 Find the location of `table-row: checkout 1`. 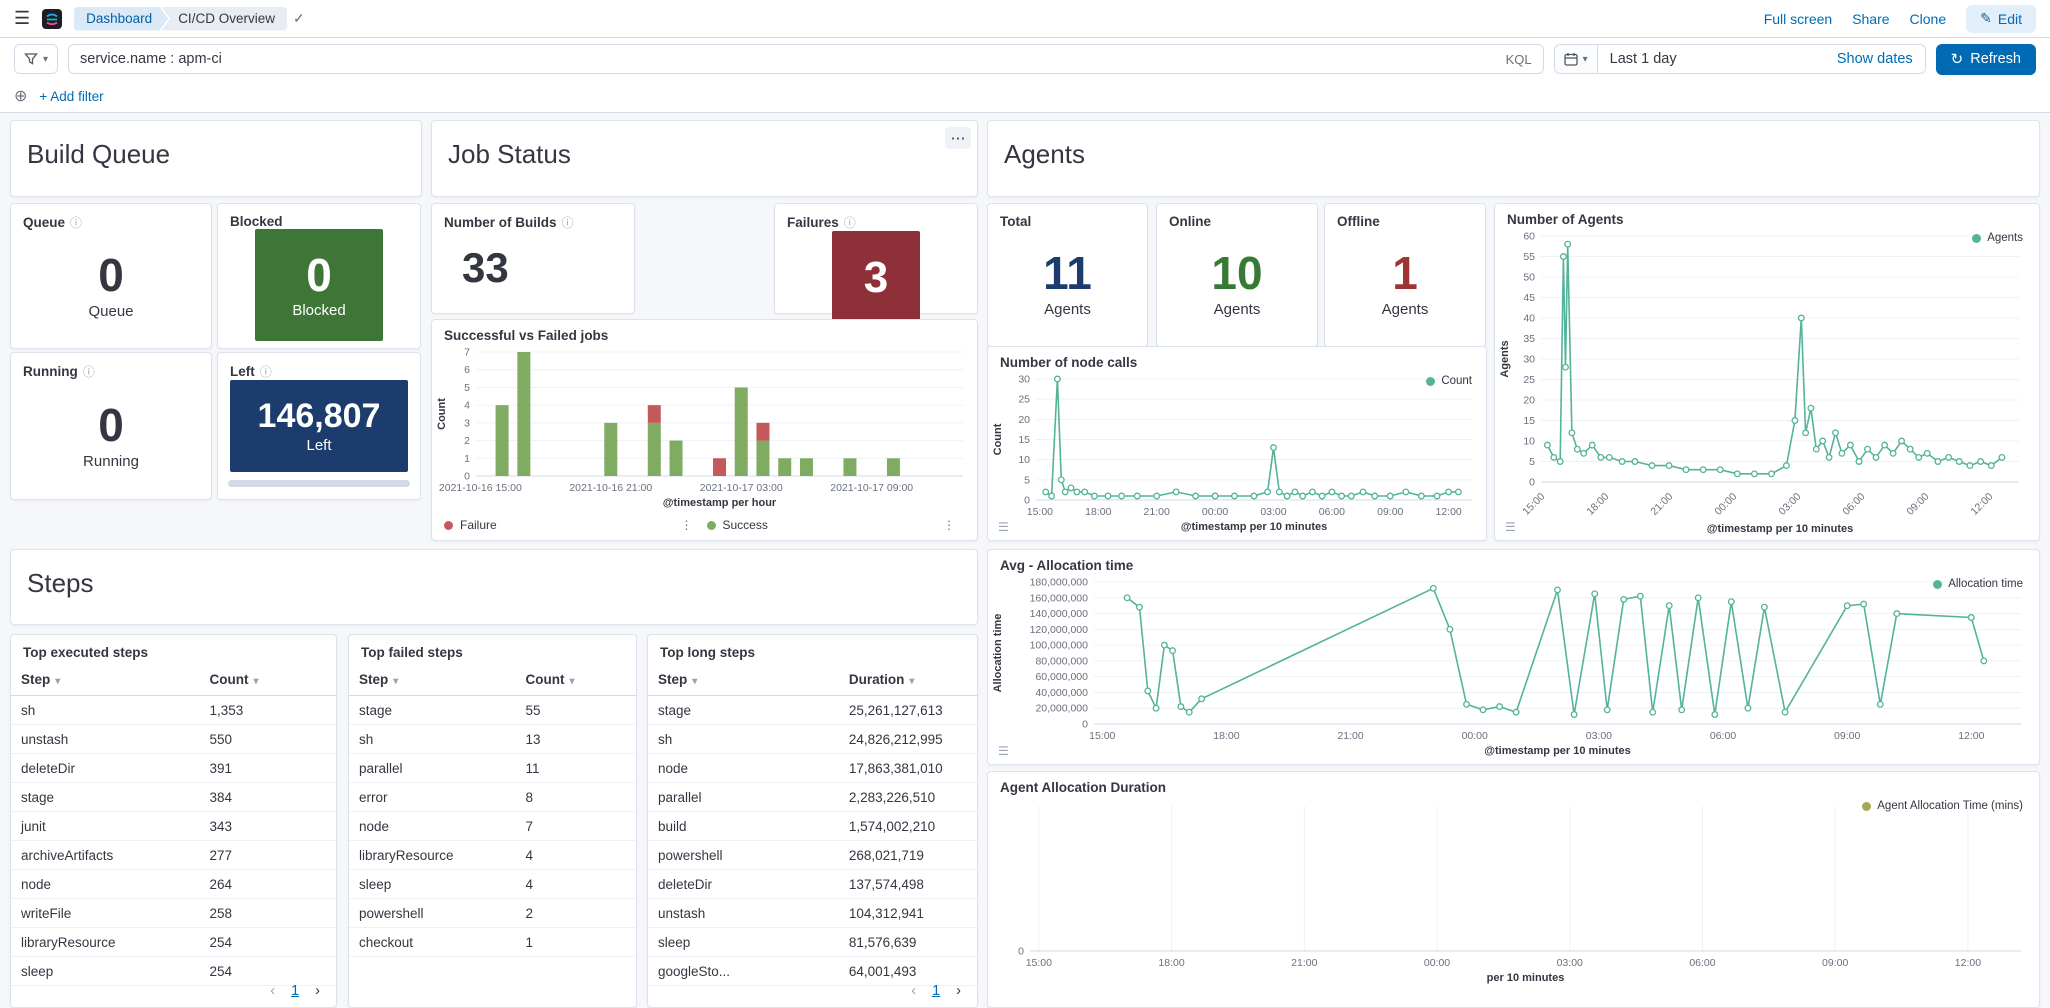

table-row: checkout 1 is located at coordinates (492, 942).